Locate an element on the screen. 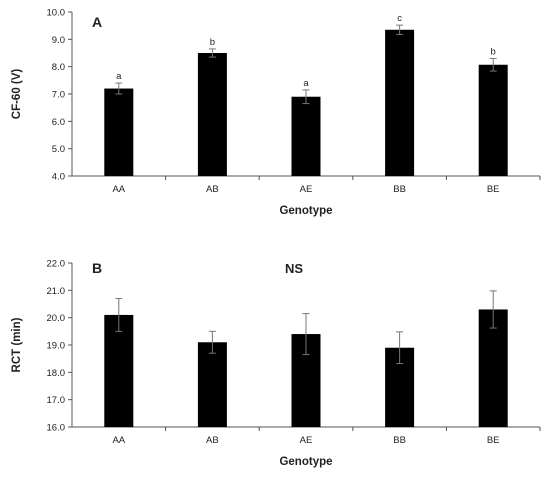 Image resolution: width=550 pixels, height=477 pixels. bar-ae is located at coordinates (306, 136).